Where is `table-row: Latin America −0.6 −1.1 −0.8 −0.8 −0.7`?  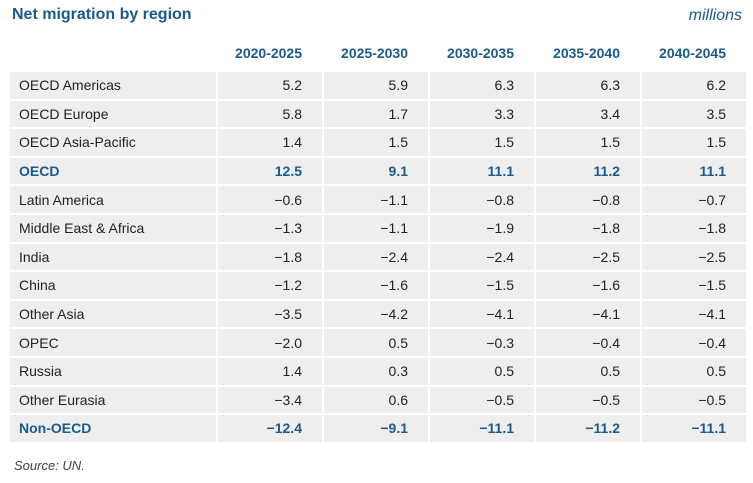 table-row: Latin America −0.6 −1.1 −0.8 −0.8 −0.7 is located at coordinates (378, 198).